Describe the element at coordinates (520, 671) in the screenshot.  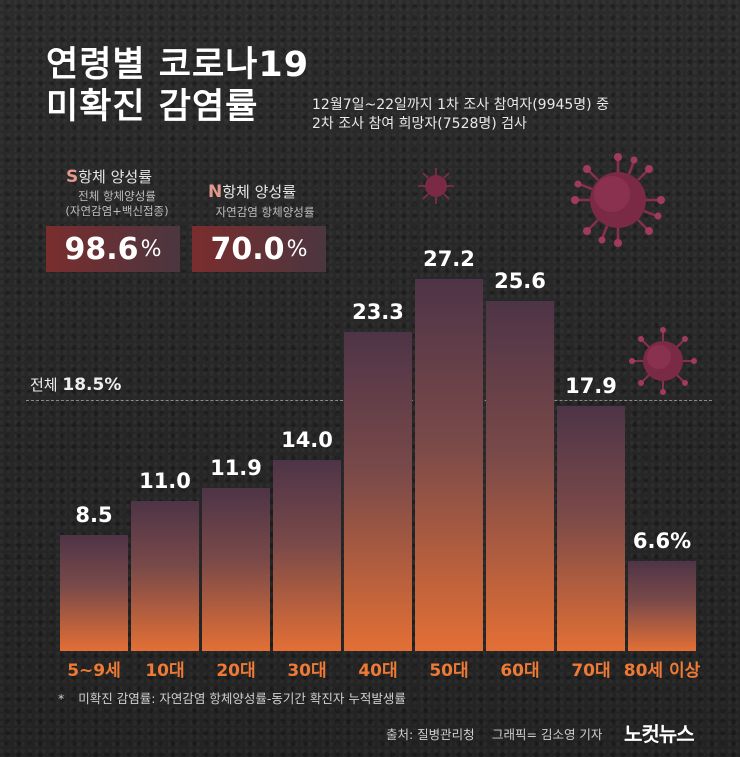
I see `category-label: 60대` at that location.